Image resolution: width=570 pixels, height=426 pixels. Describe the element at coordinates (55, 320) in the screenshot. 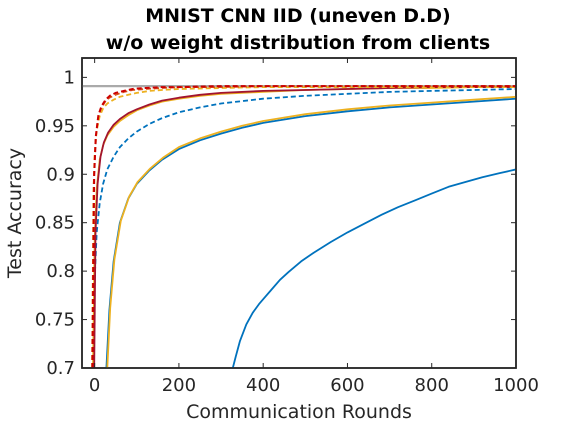

I see `y-tick-label: 0.75` at that location.